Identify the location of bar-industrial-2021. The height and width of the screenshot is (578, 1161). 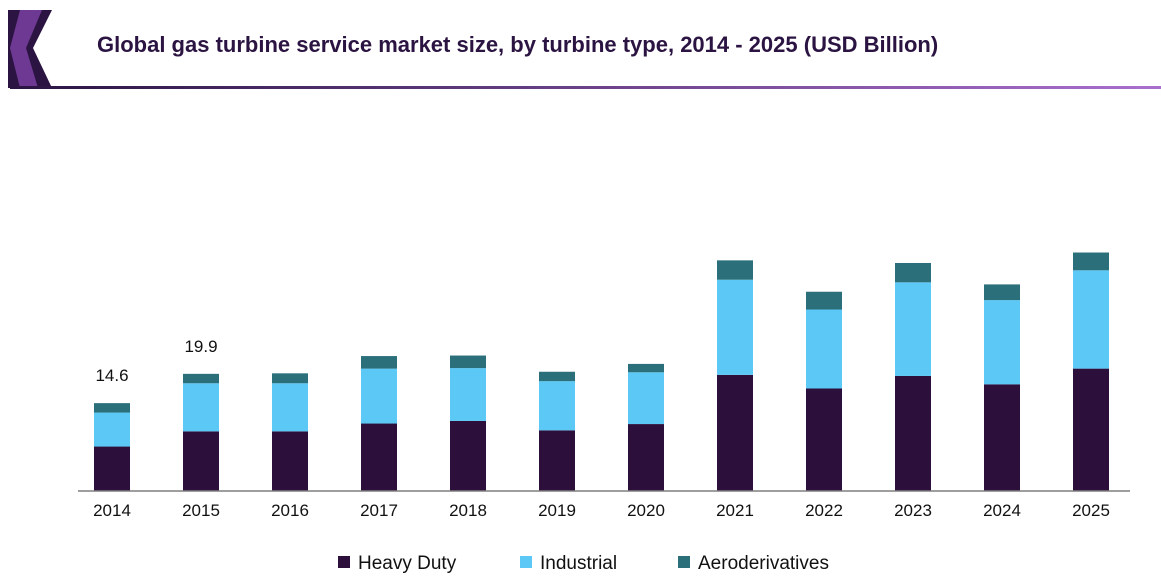
(735, 327).